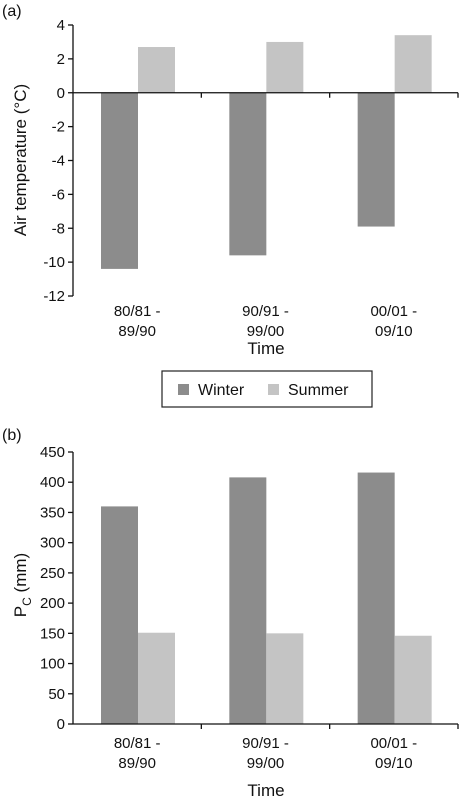  Describe the element at coordinates (273, 389) in the screenshot. I see `legend-swatch-summer` at that location.